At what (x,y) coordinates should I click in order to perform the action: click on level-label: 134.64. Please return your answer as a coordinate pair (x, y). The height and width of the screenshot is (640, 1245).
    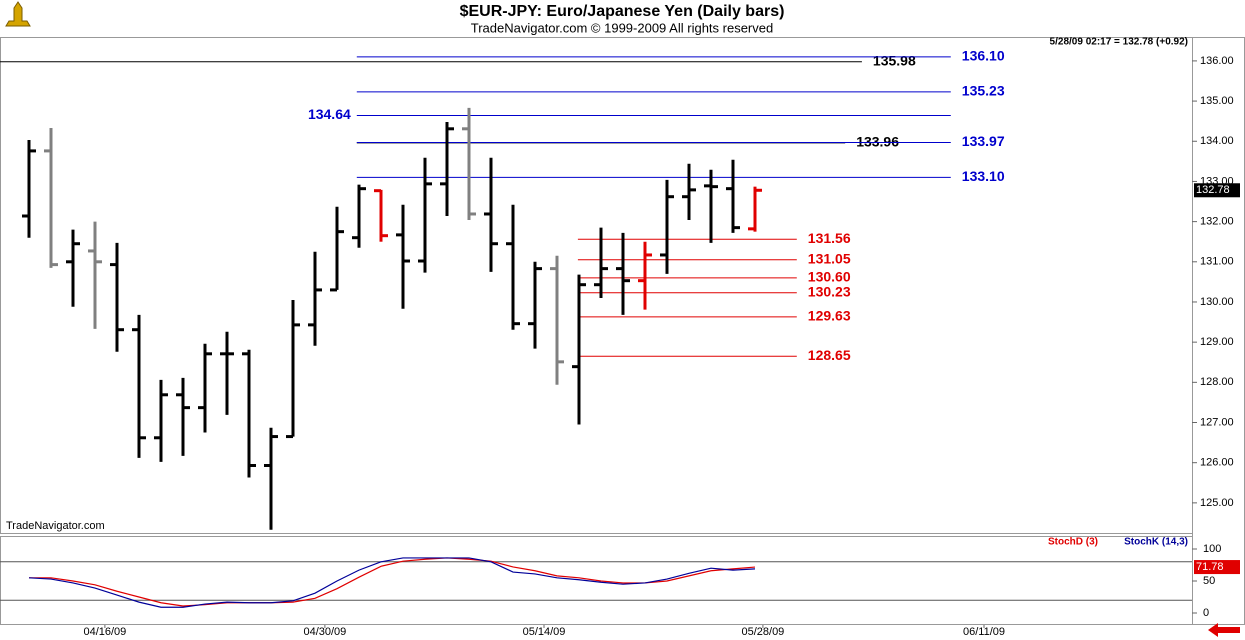
    Looking at the image, I should click on (329, 114).